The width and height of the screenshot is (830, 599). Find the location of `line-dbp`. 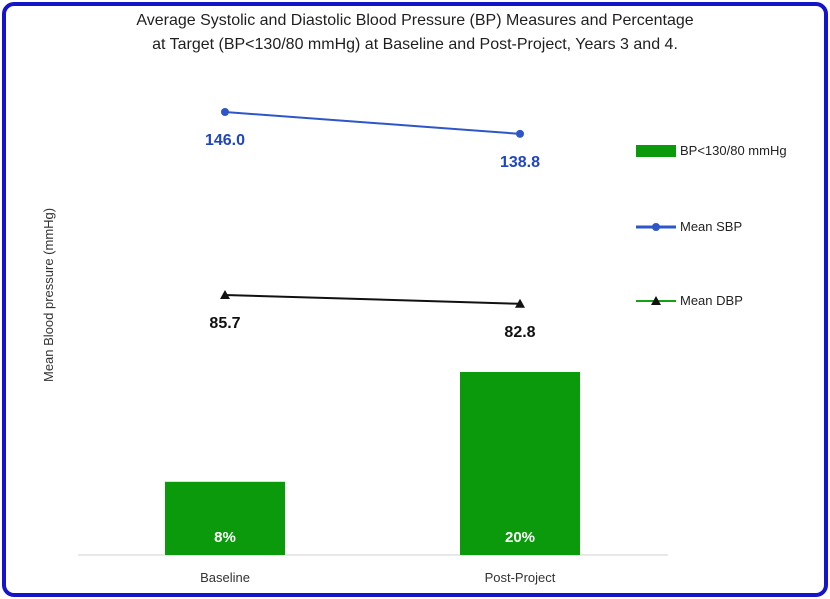

line-dbp is located at coordinates (372, 299).